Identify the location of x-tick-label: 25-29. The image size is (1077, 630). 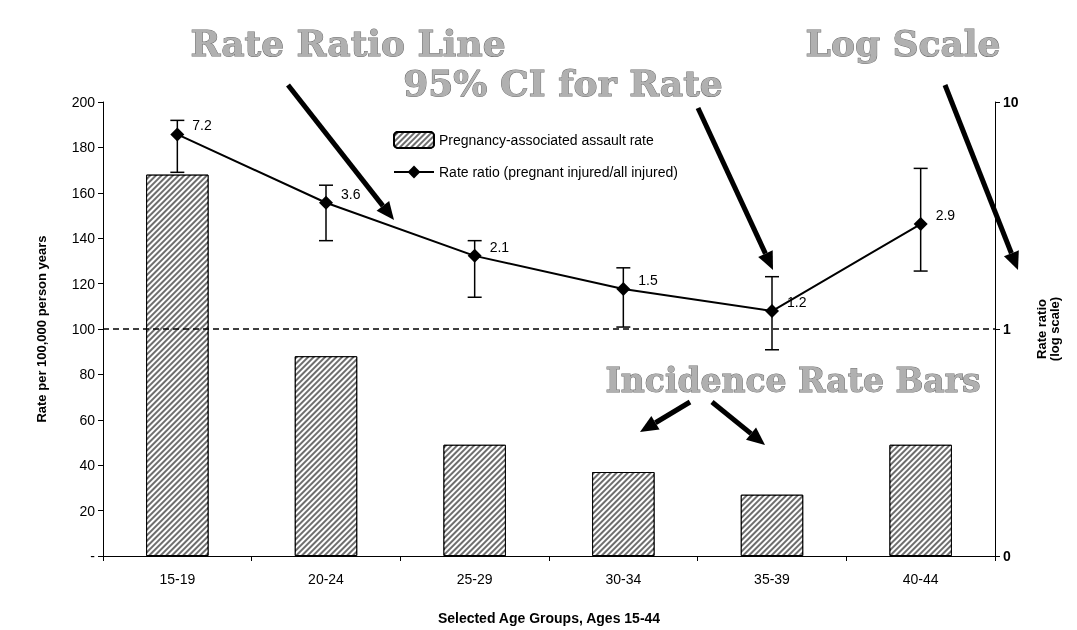
(474, 579).